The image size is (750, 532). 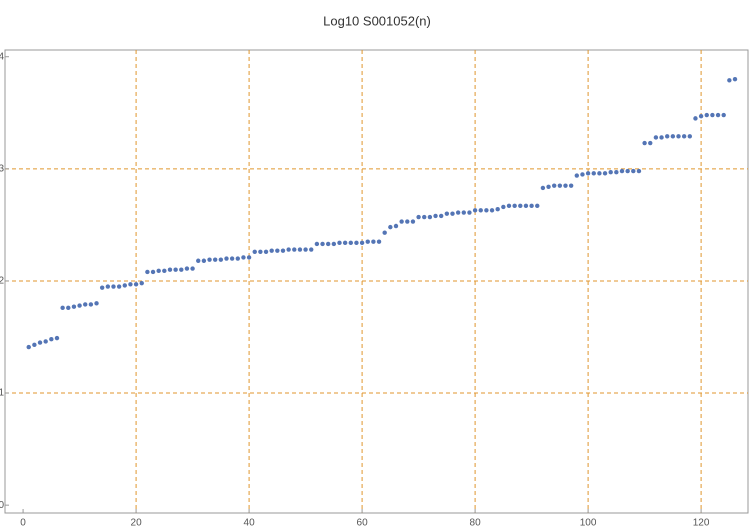 I want to click on x-tick-label: 40, so click(x=250, y=523).